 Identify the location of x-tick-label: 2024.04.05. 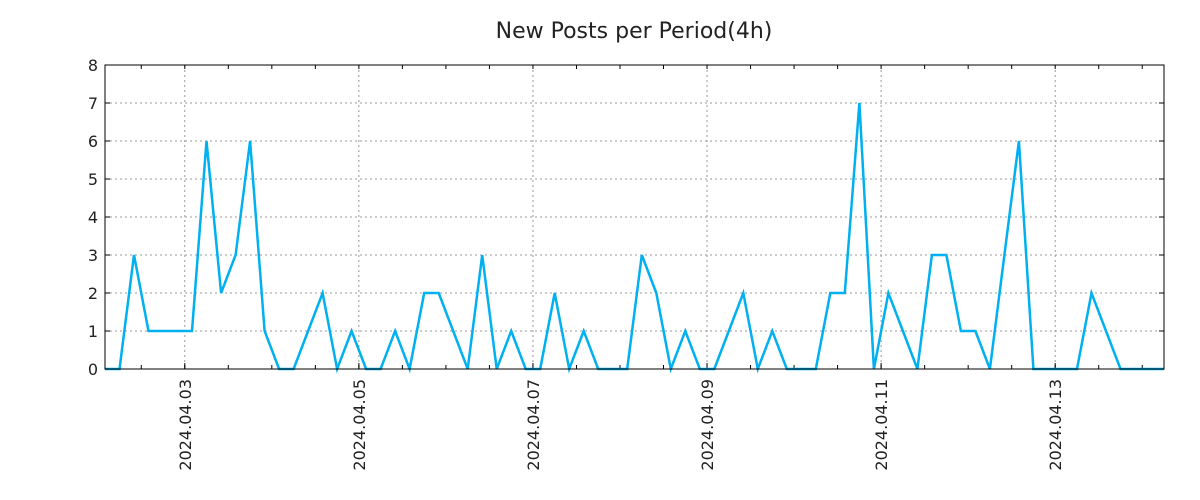
(359, 425).